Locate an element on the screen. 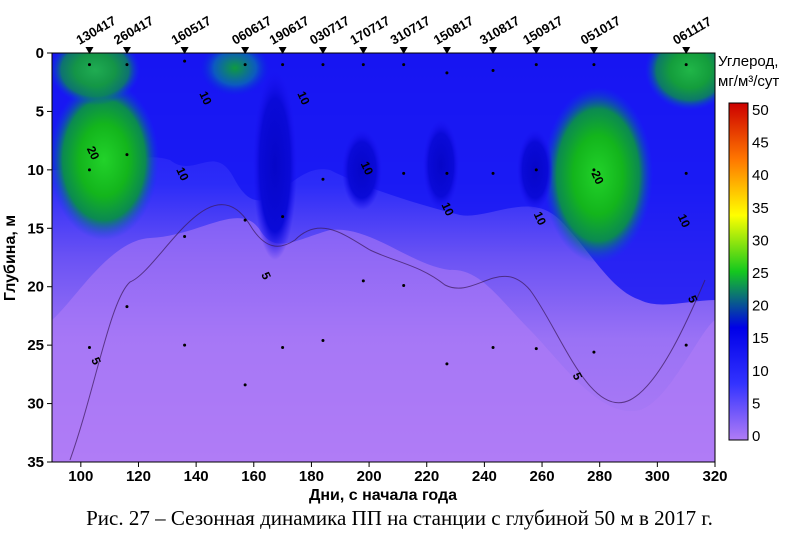 This screenshot has width=799, height=545. y-tick-label: 25 is located at coordinates (35, 345).